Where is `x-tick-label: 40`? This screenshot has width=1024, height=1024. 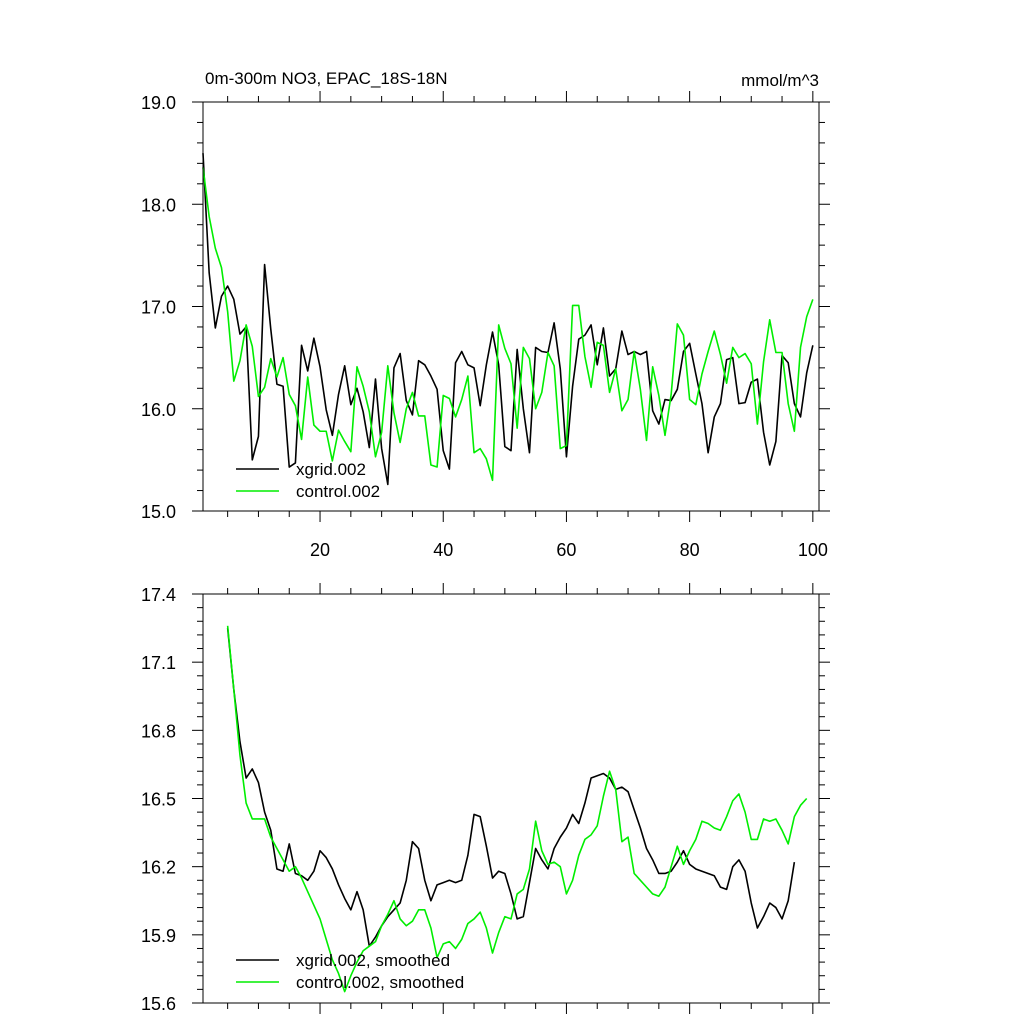
x-tick-label: 40 is located at coordinates (443, 550).